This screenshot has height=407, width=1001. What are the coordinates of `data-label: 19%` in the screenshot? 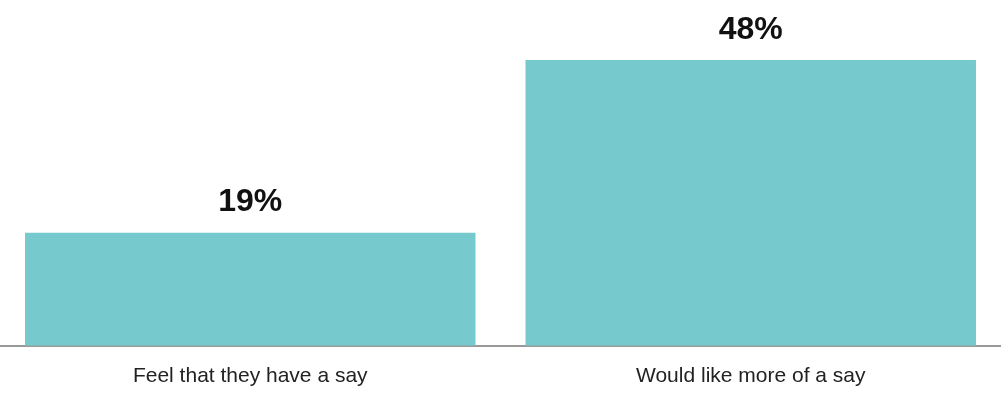 It's located at (250, 200).